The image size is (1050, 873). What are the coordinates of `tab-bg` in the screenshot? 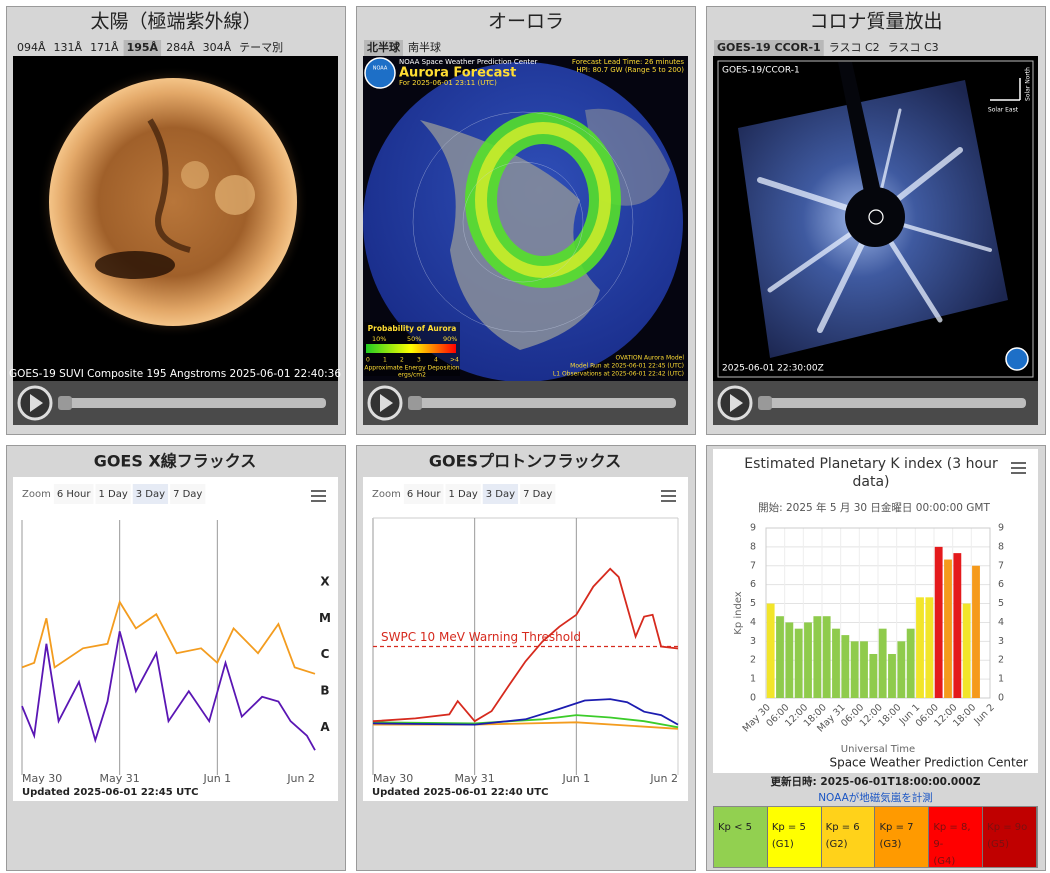 It's located at (383, 48).